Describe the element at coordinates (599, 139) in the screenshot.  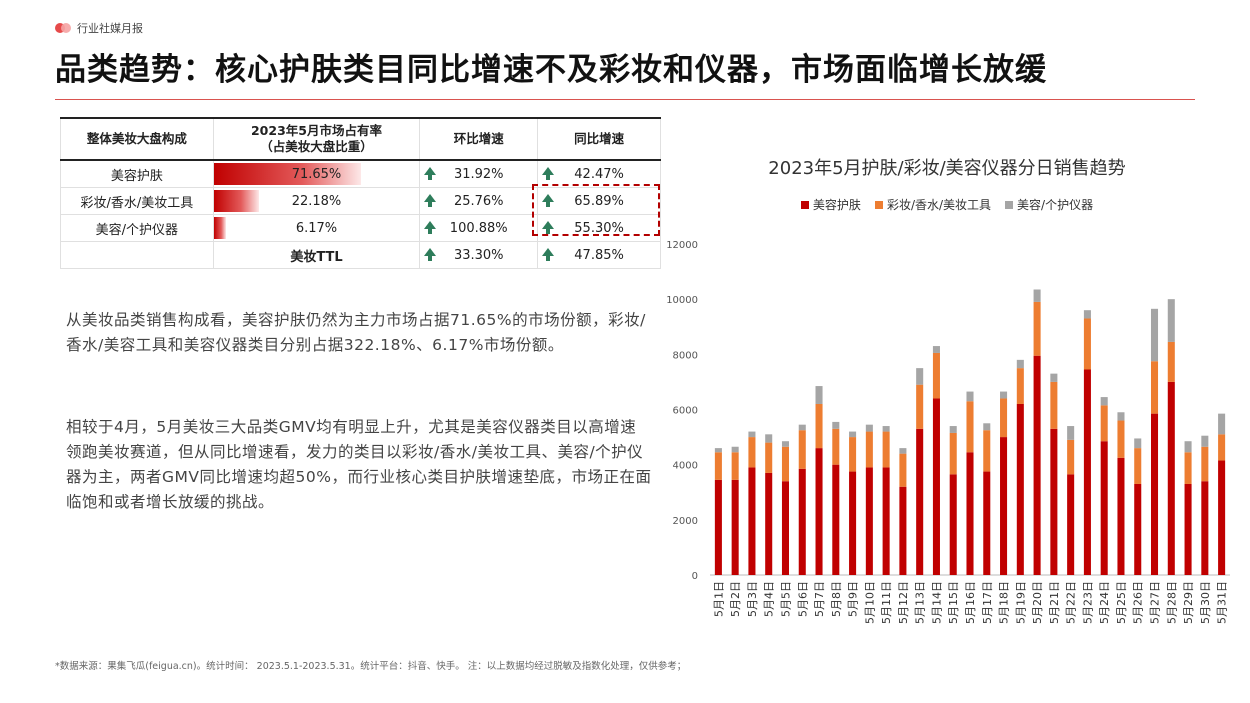
I see `header-yoy: 同比增速` at that location.